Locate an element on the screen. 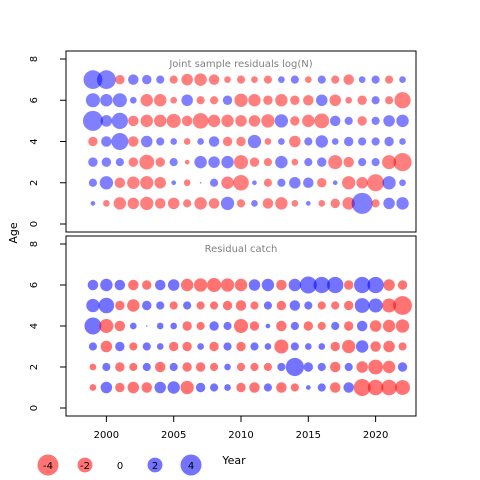  panel-title: Joint sample residuals log(N) is located at coordinates (240, 64).